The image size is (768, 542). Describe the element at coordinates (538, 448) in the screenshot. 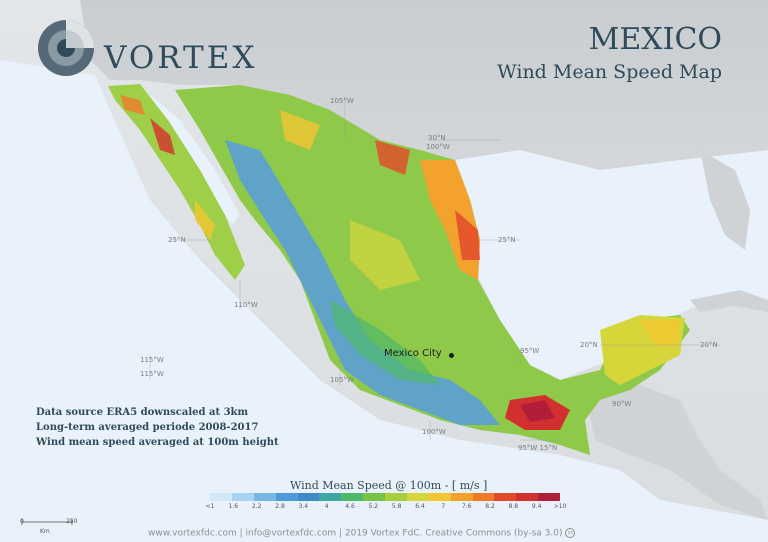

I see `coord-label: 95°W 15°N` at that location.